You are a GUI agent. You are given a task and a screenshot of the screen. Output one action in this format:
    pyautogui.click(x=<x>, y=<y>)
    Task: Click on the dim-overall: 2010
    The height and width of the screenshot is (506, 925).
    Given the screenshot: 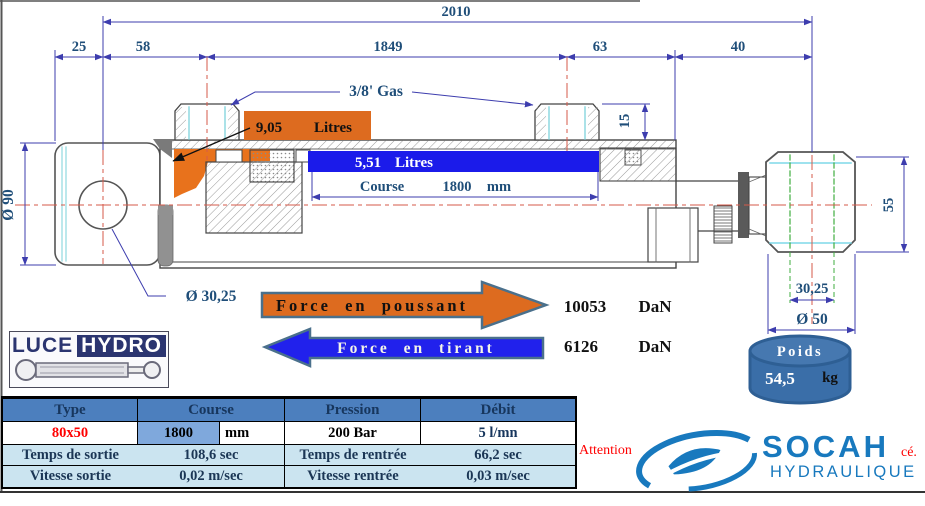 What is the action you would take?
    pyautogui.click(x=456, y=12)
    